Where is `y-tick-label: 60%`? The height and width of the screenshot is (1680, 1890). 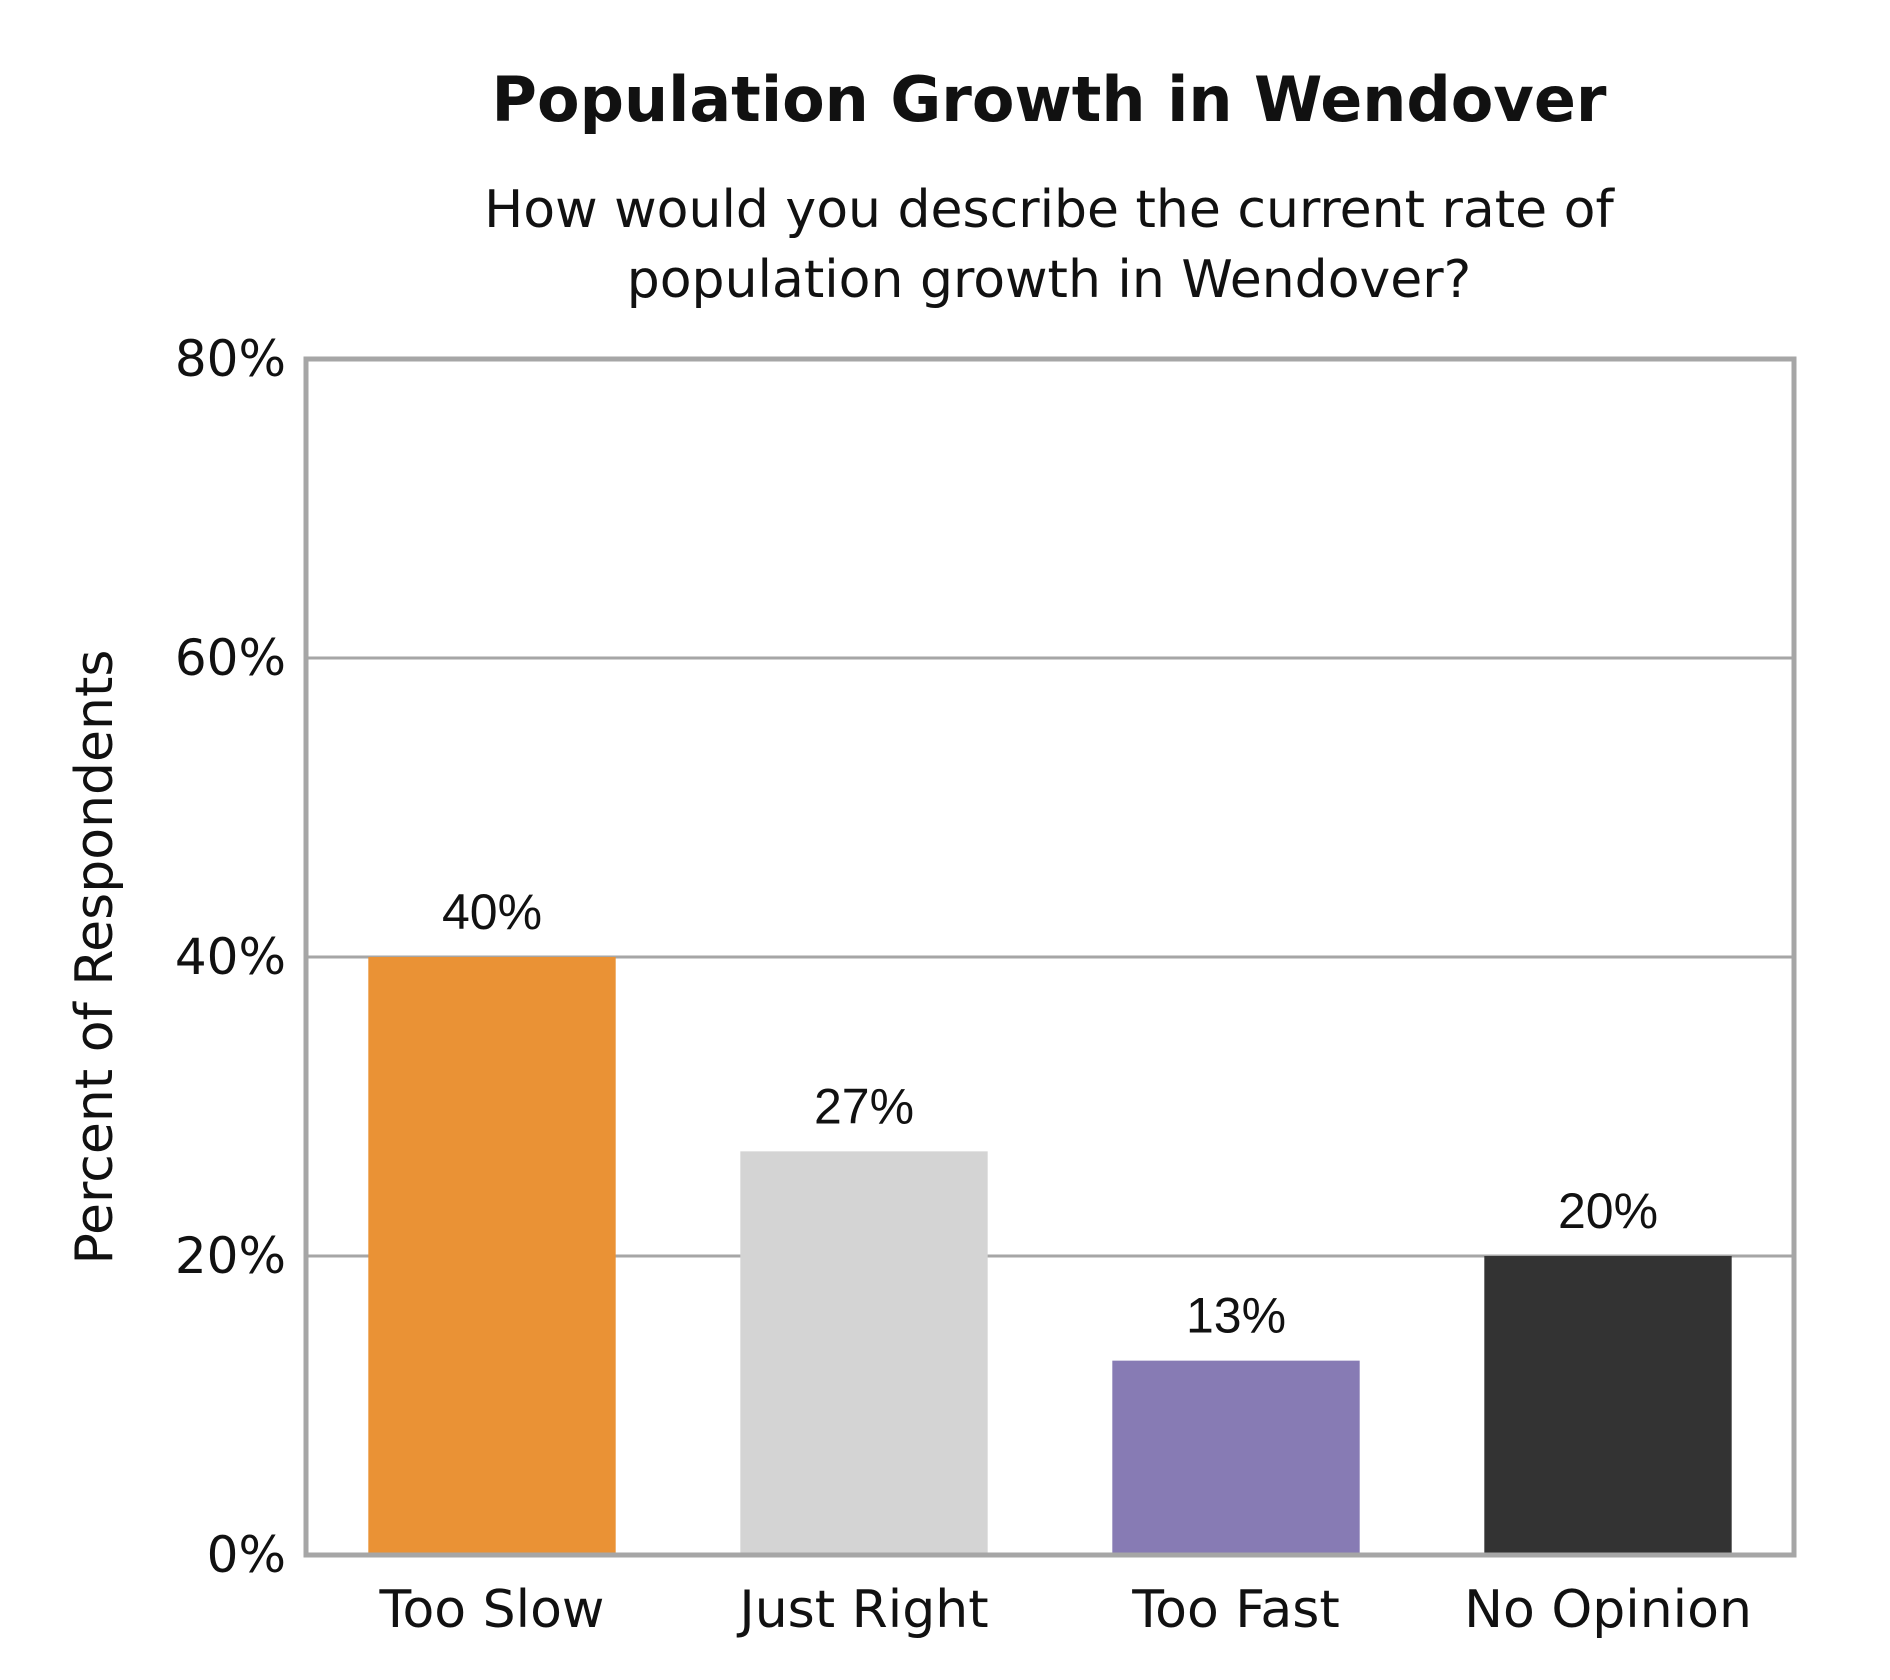
y-tick-label: 60% is located at coordinates (230, 658).